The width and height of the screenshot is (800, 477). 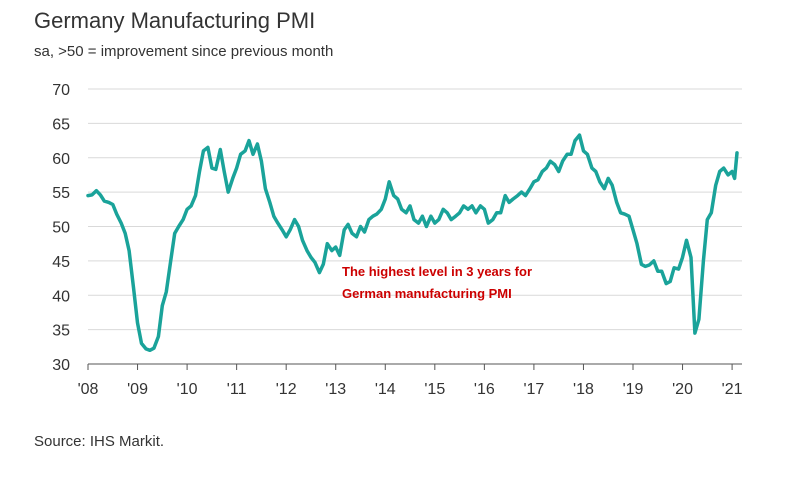 What do you see at coordinates (61, 365) in the screenshot?
I see `y-tick-label: 30` at bounding box center [61, 365].